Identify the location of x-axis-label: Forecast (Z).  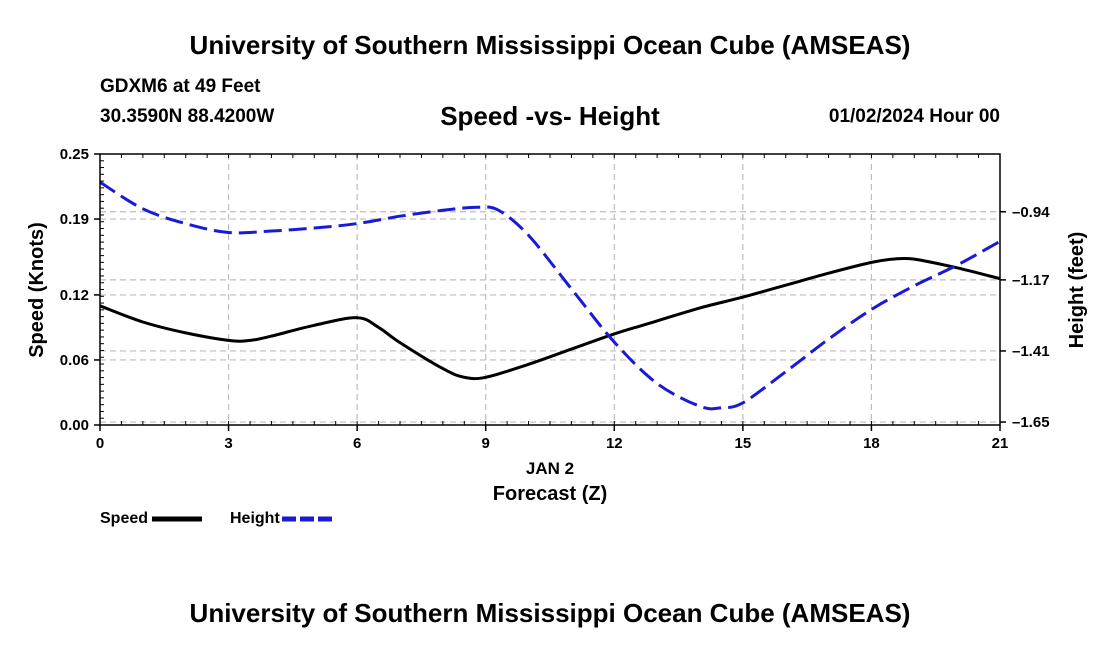
(550, 494).